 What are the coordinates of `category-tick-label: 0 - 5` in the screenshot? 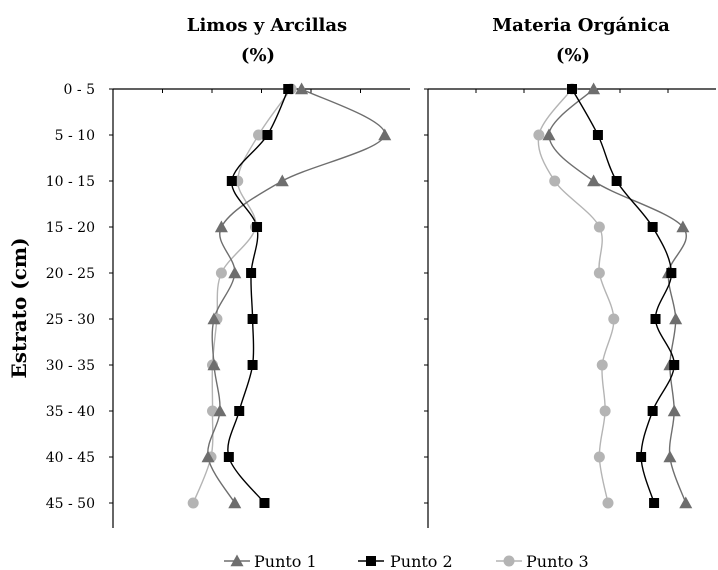 It's located at (79, 90).